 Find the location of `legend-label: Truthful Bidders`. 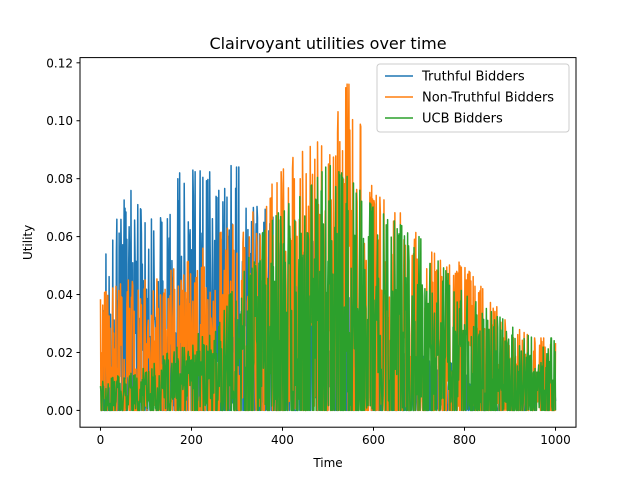

legend-label: Truthful Bidders is located at coordinates (473, 77).